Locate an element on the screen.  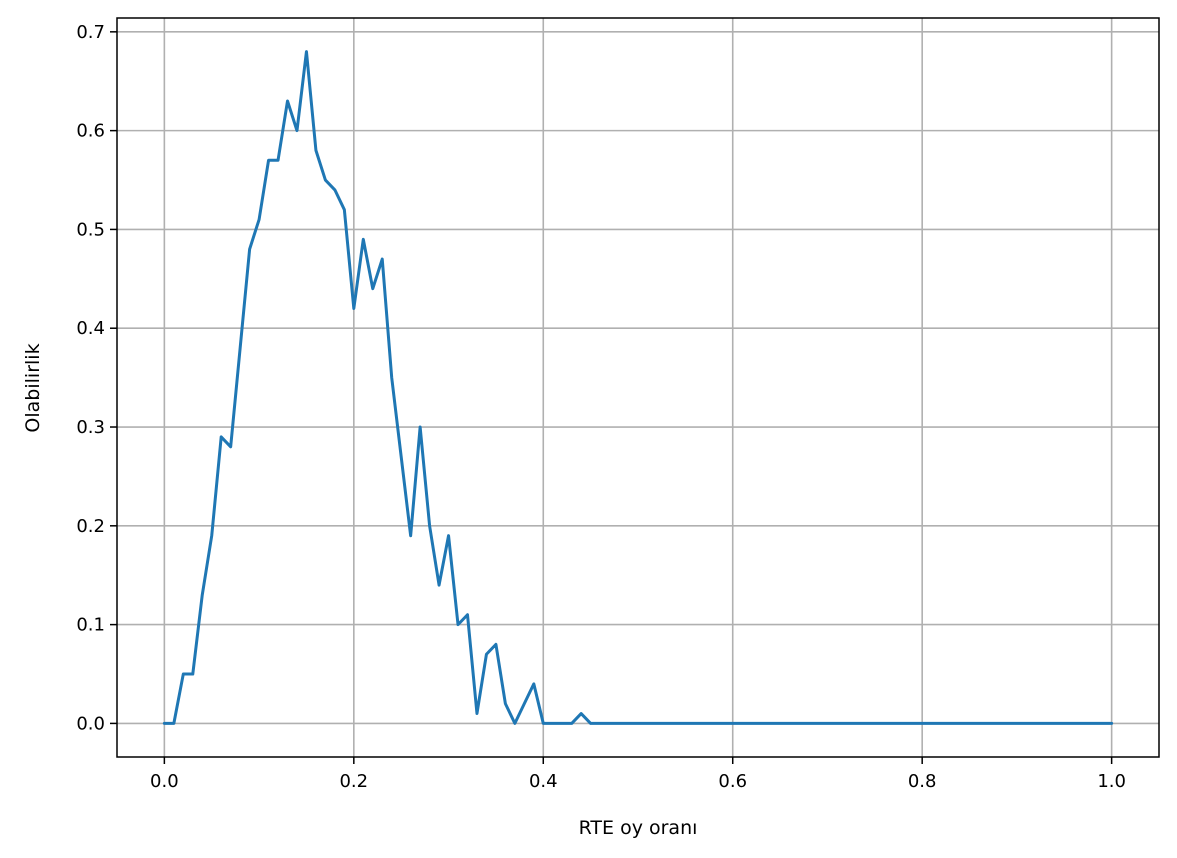
y-tick-label: 0.0 is located at coordinates (90, 723).